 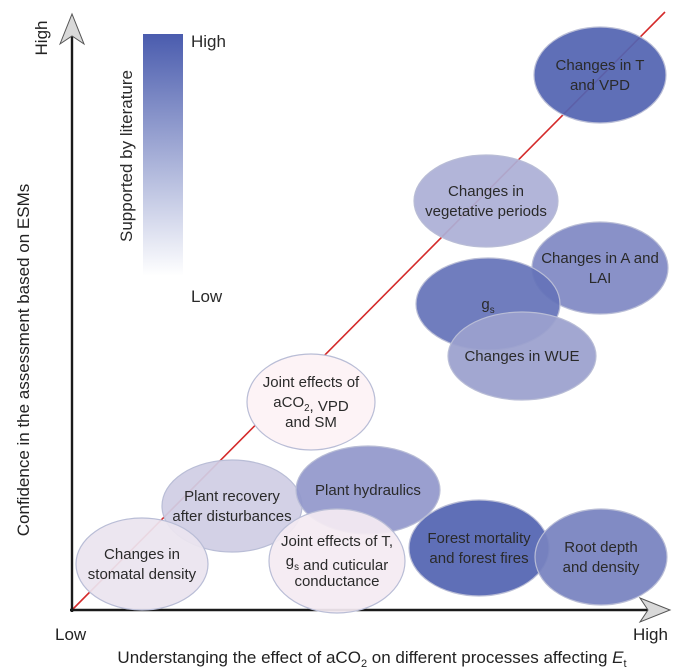 I want to click on bubble-label-line: vegetative periods, so click(x=486, y=211).